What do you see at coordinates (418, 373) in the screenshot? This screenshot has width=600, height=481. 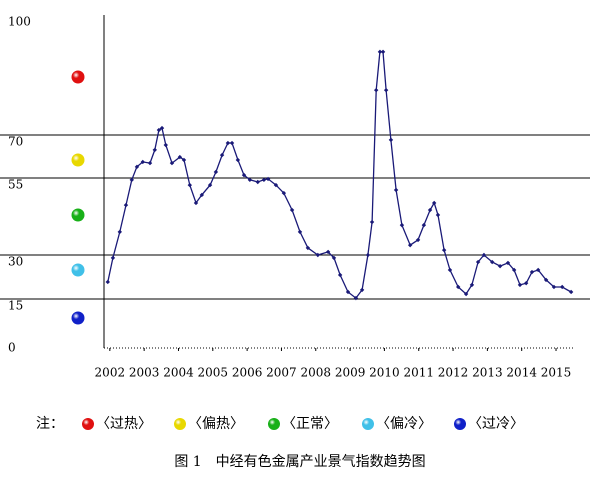 I see `x-tick-label: 2011` at bounding box center [418, 373].